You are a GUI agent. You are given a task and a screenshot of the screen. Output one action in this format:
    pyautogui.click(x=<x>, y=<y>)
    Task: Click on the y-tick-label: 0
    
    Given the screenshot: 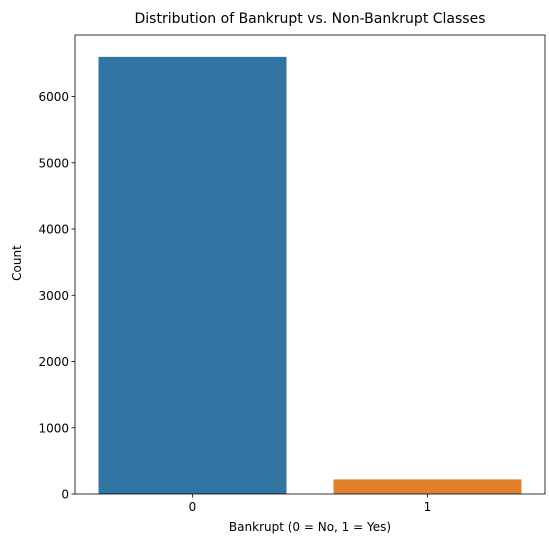 What is the action you would take?
    pyautogui.click(x=65, y=495)
    